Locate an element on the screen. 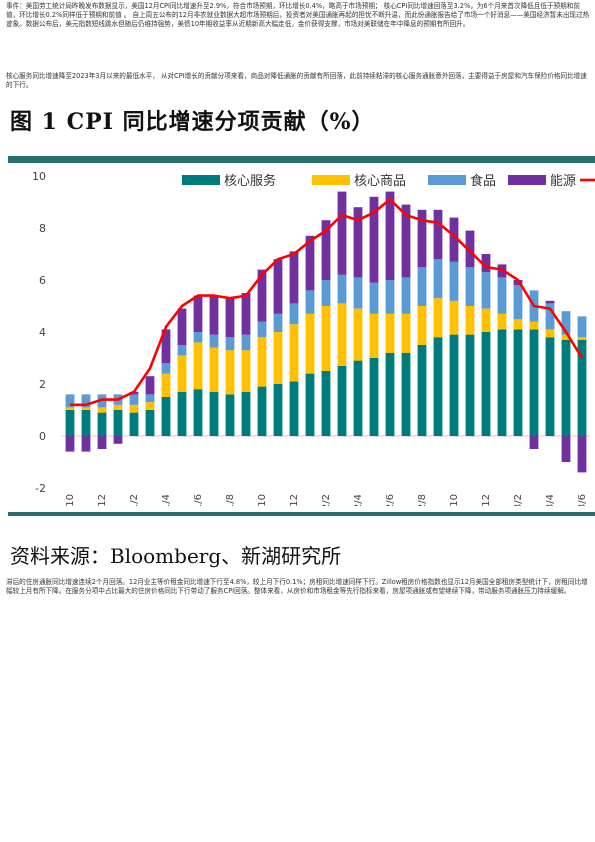  x-tick-label: 2023/2 is located at coordinates (518, 500).